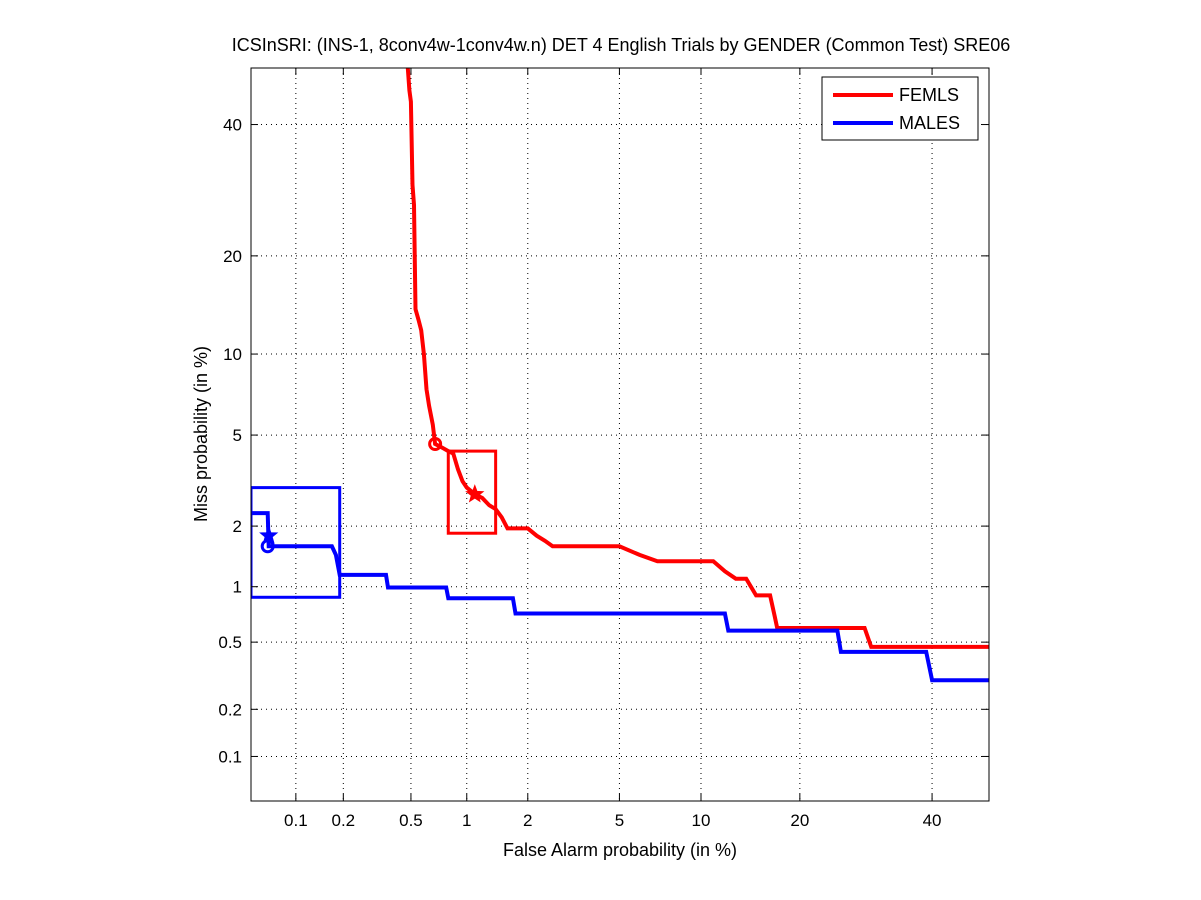  I want to click on x-tick-label: 2, so click(527, 820).